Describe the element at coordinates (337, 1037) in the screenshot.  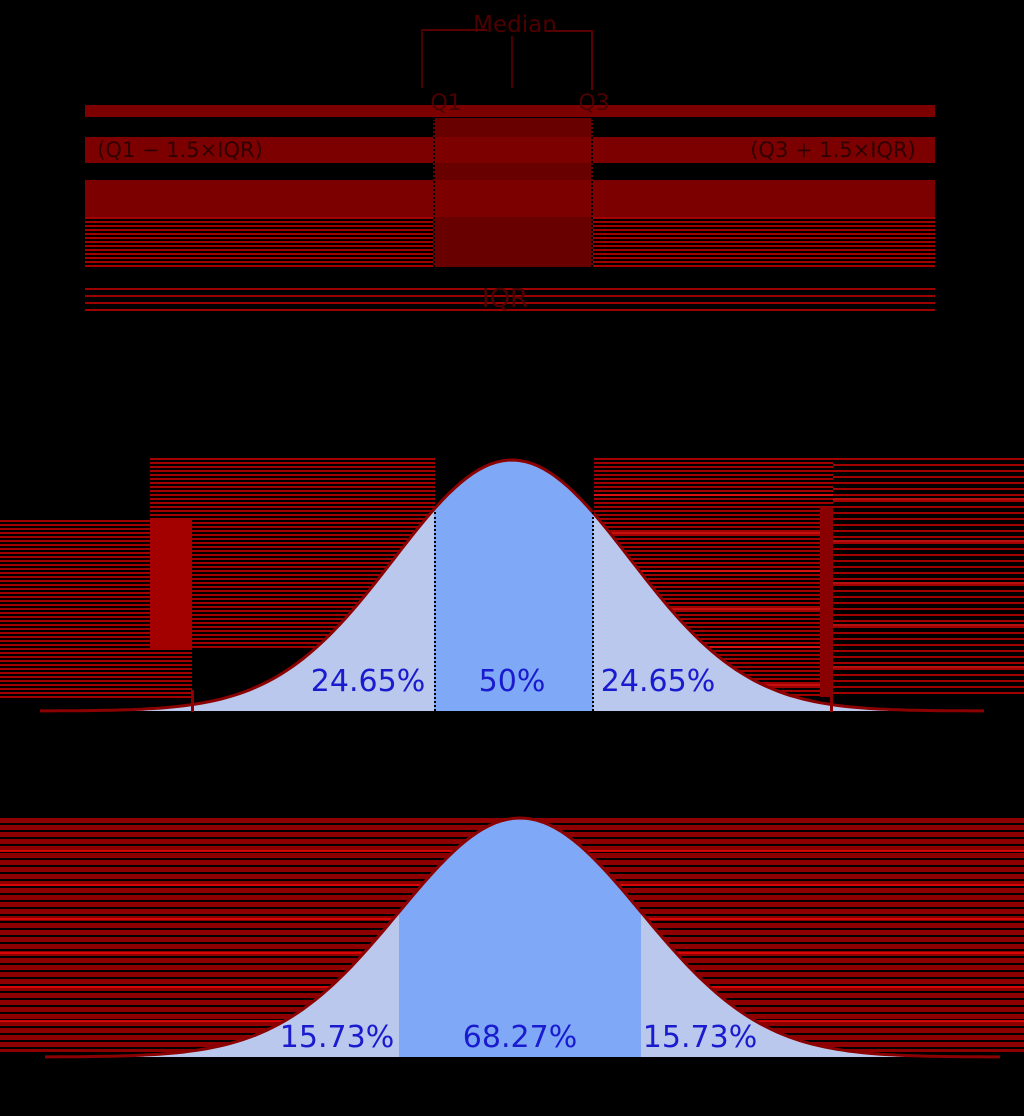
I see `bottom-left-percent-label: 15.73%` at that location.